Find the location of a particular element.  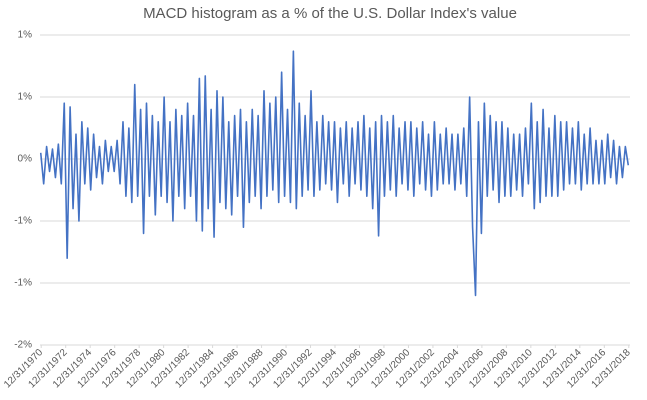

y-tick-label: -2% is located at coordinates (23, 345).